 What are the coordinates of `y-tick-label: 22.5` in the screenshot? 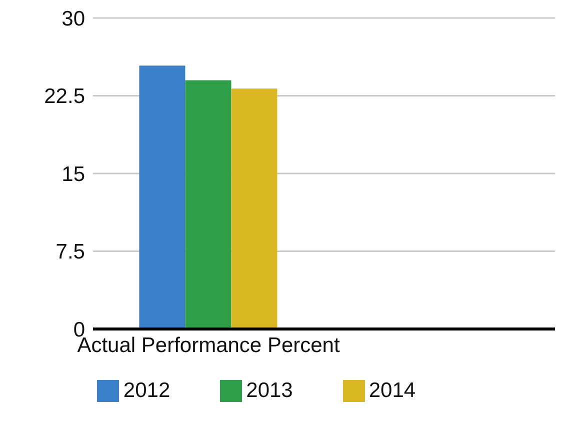 It's located at (64, 96).